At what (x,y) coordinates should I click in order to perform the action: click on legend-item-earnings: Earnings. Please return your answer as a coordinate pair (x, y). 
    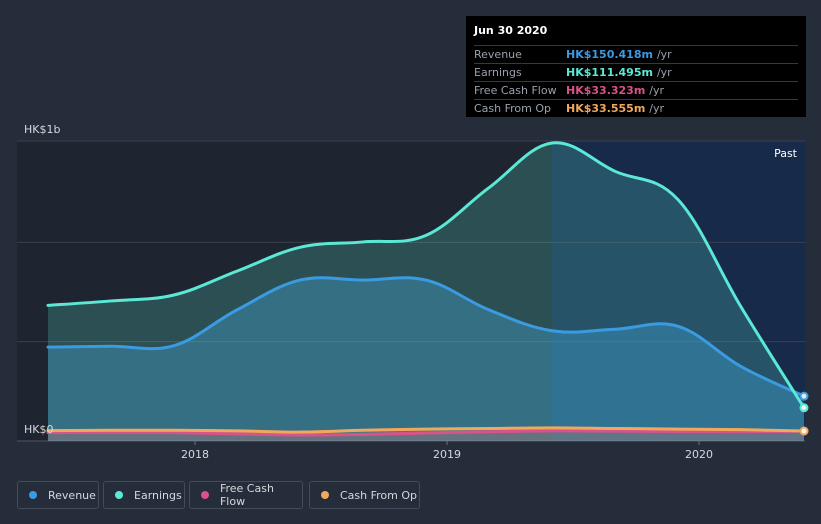
    Looking at the image, I should click on (144, 495).